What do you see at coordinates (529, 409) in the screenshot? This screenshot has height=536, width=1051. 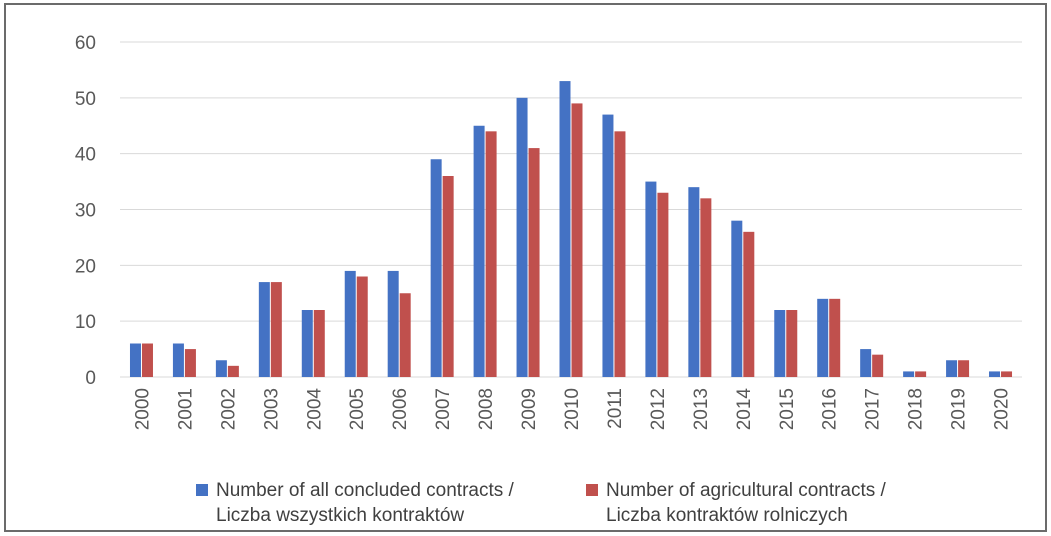 I see `x-tick-label: 2009` at bounding box center [529, 409].